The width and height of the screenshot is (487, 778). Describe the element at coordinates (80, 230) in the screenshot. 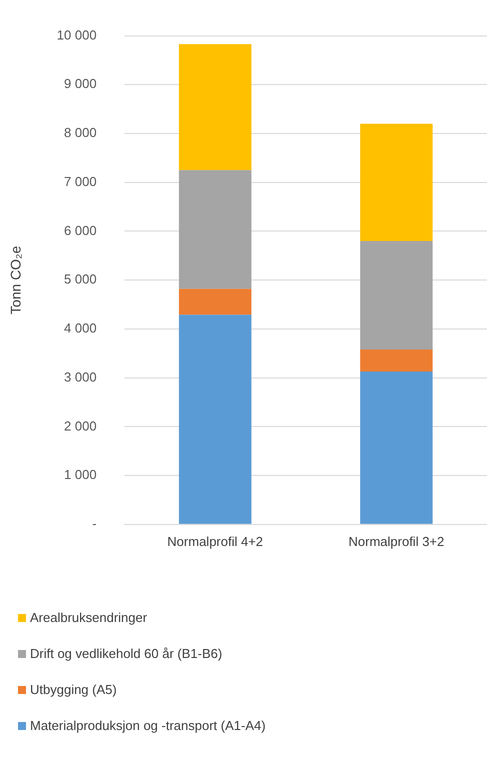

I see `y-tick-label: 6 000` at that location.